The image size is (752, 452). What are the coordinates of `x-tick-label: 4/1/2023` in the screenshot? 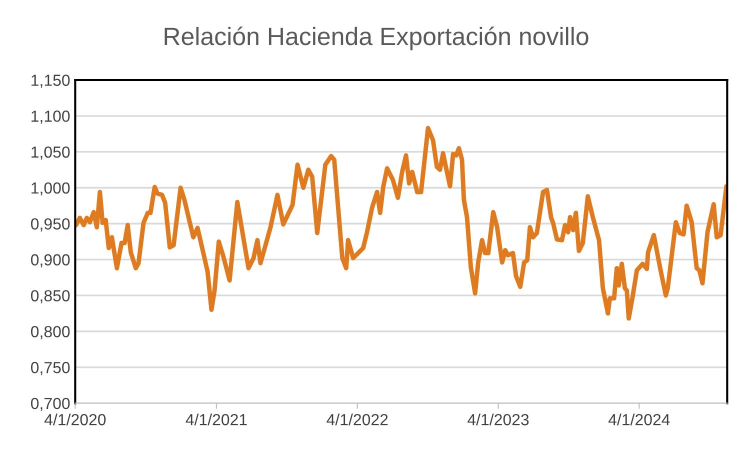 It's located at (498, 420).